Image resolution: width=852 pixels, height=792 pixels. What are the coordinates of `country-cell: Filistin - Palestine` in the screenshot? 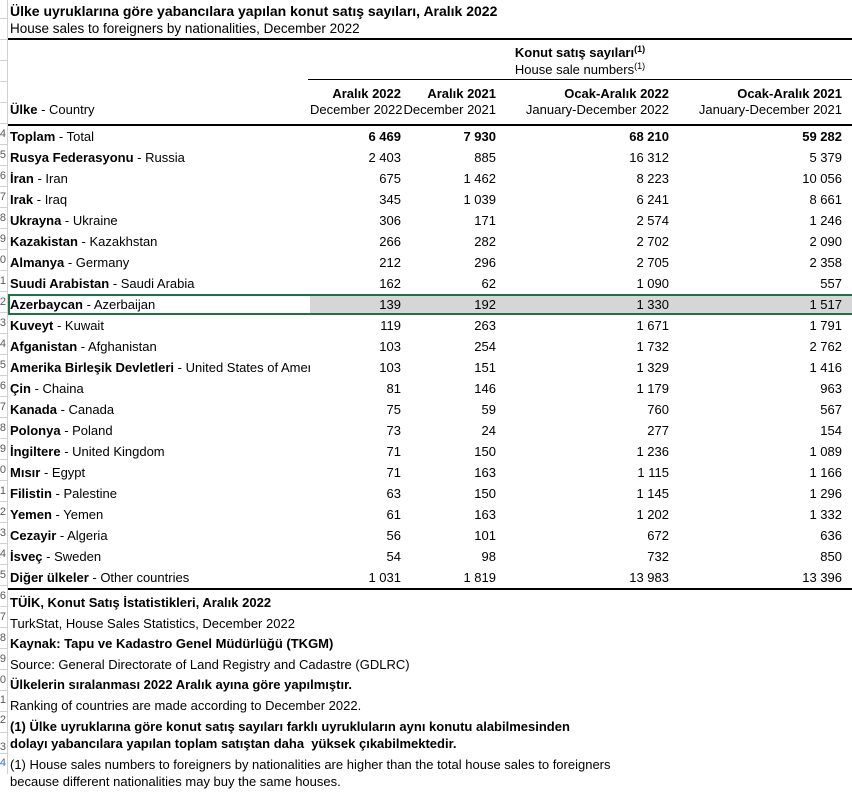 It's located at (63, 493).